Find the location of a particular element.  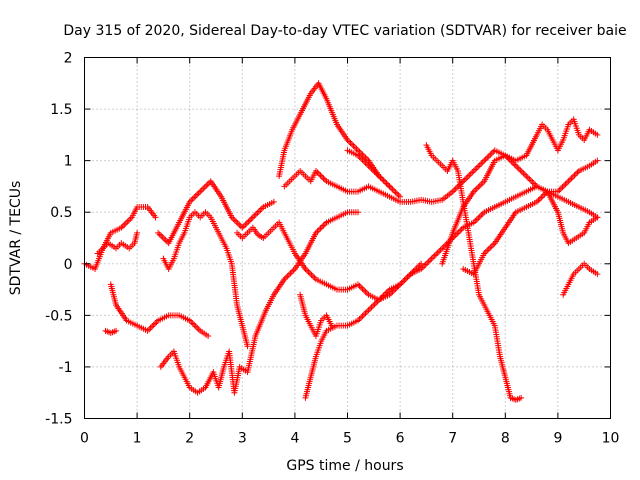

x-tick-label: 10 is located at coordinates (611, 439).